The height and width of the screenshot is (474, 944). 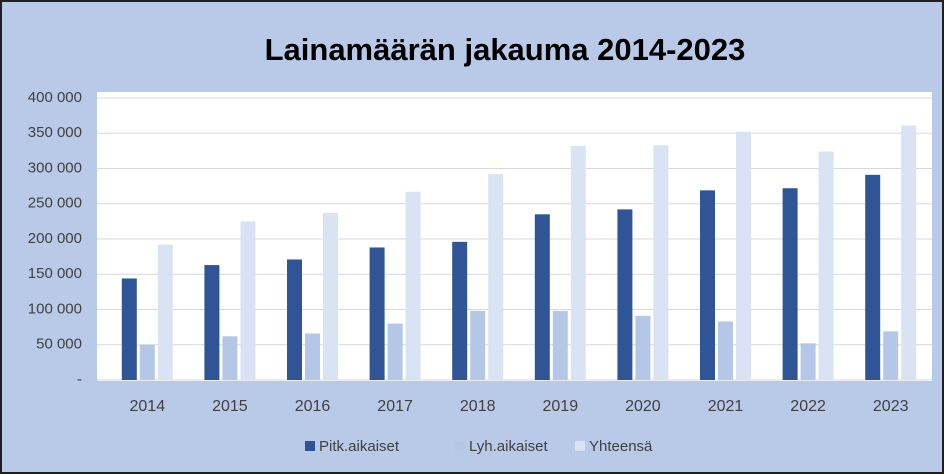 I want to click on chart-title: Lainamäärän jakauma 2014-2023, so click(x=505, y=49).